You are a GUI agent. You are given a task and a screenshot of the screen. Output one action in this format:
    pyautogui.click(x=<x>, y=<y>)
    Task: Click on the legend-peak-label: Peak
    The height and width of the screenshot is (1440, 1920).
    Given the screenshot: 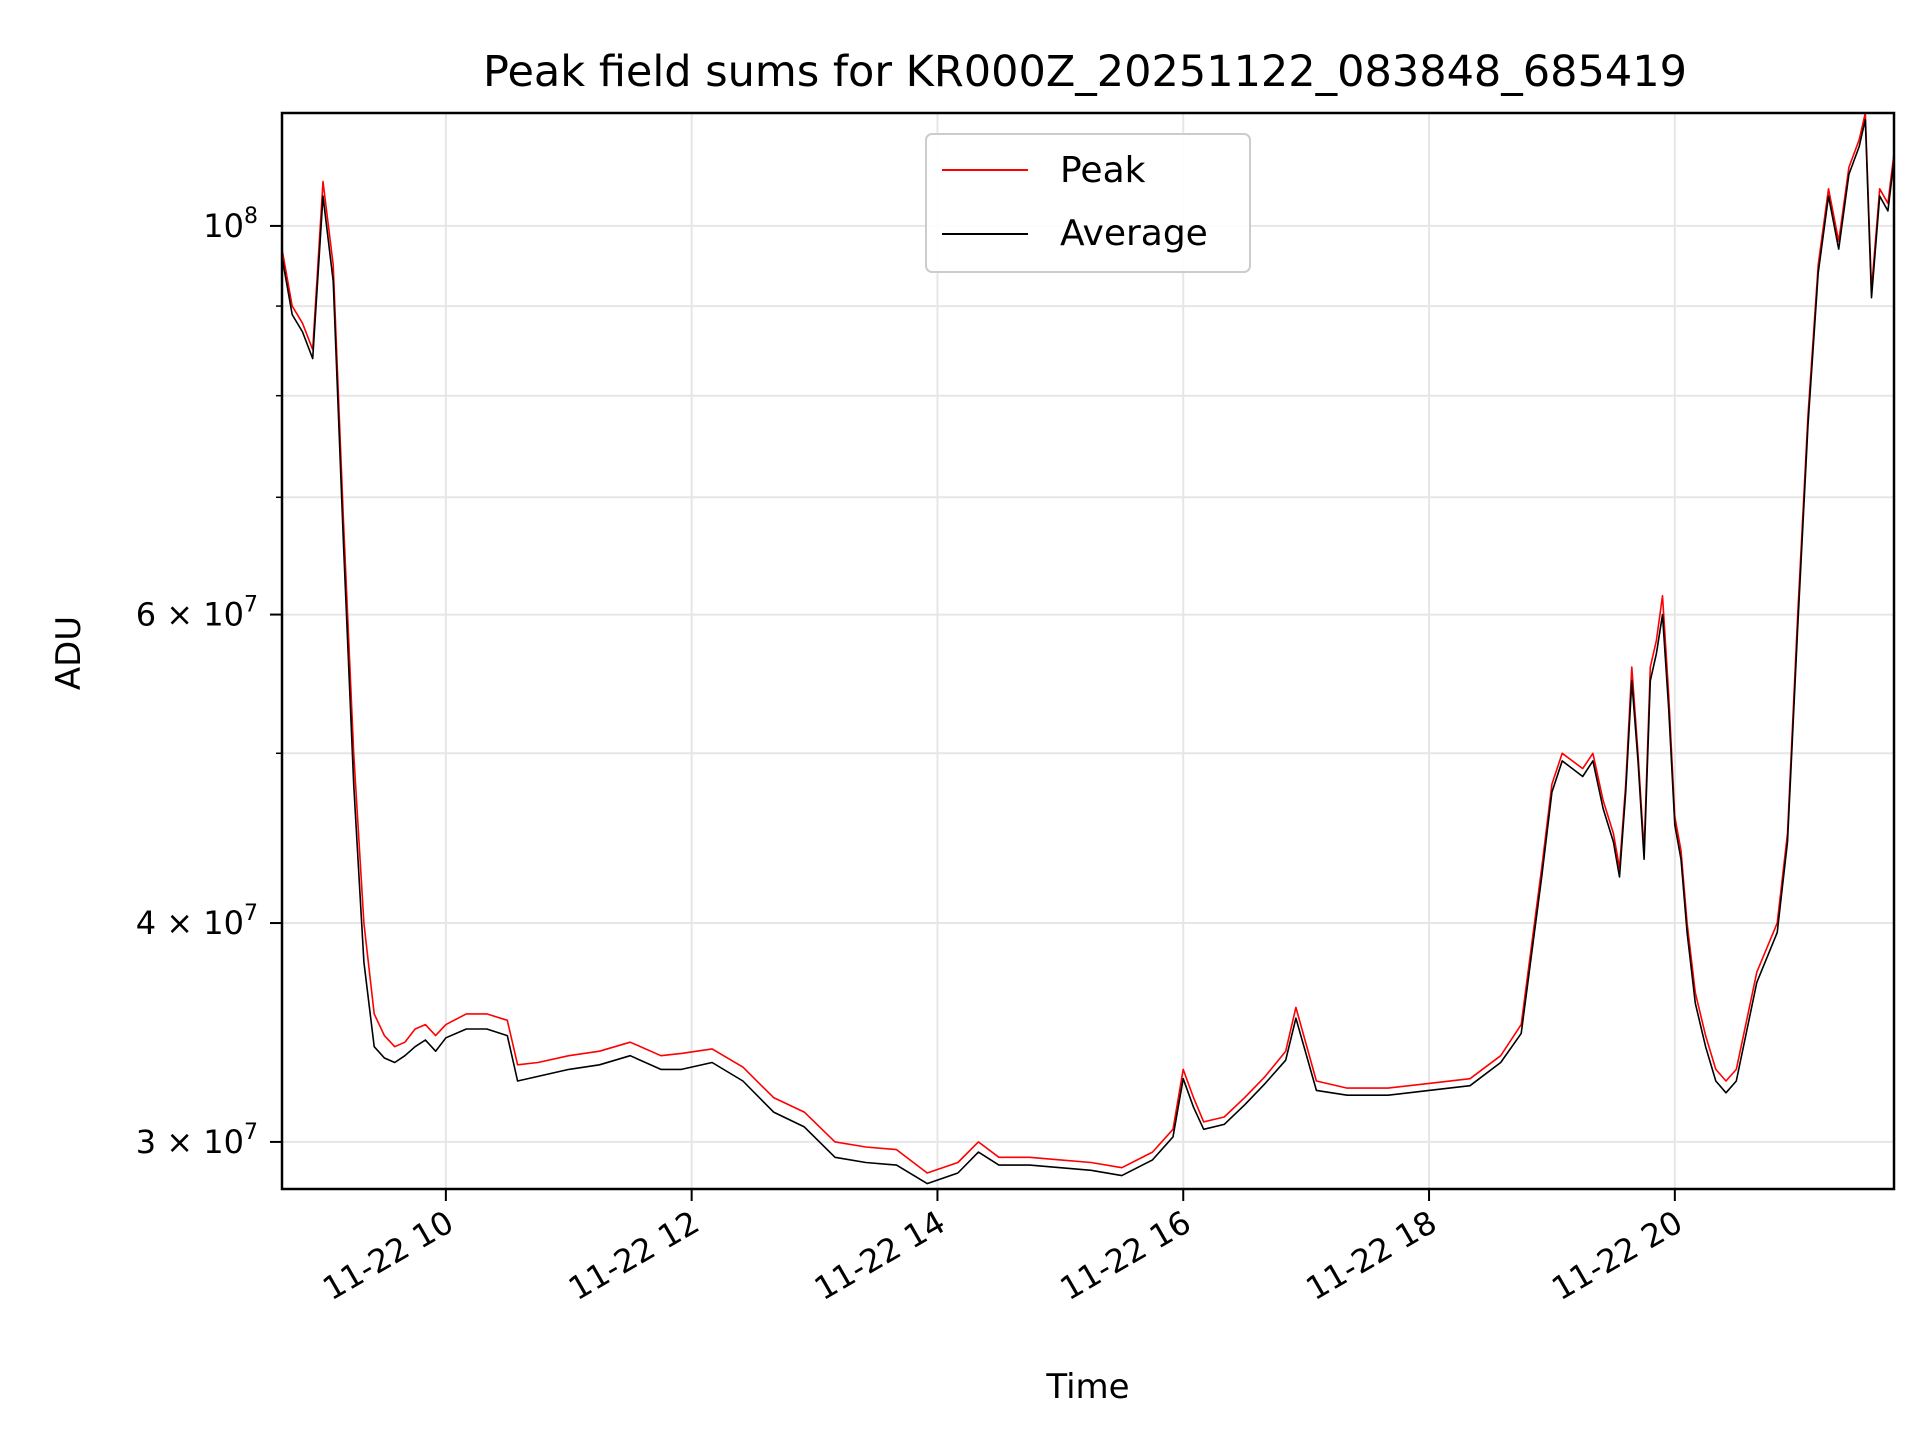 What is the action you would take?
    pyautogui.click(x=1103, y=170)
    